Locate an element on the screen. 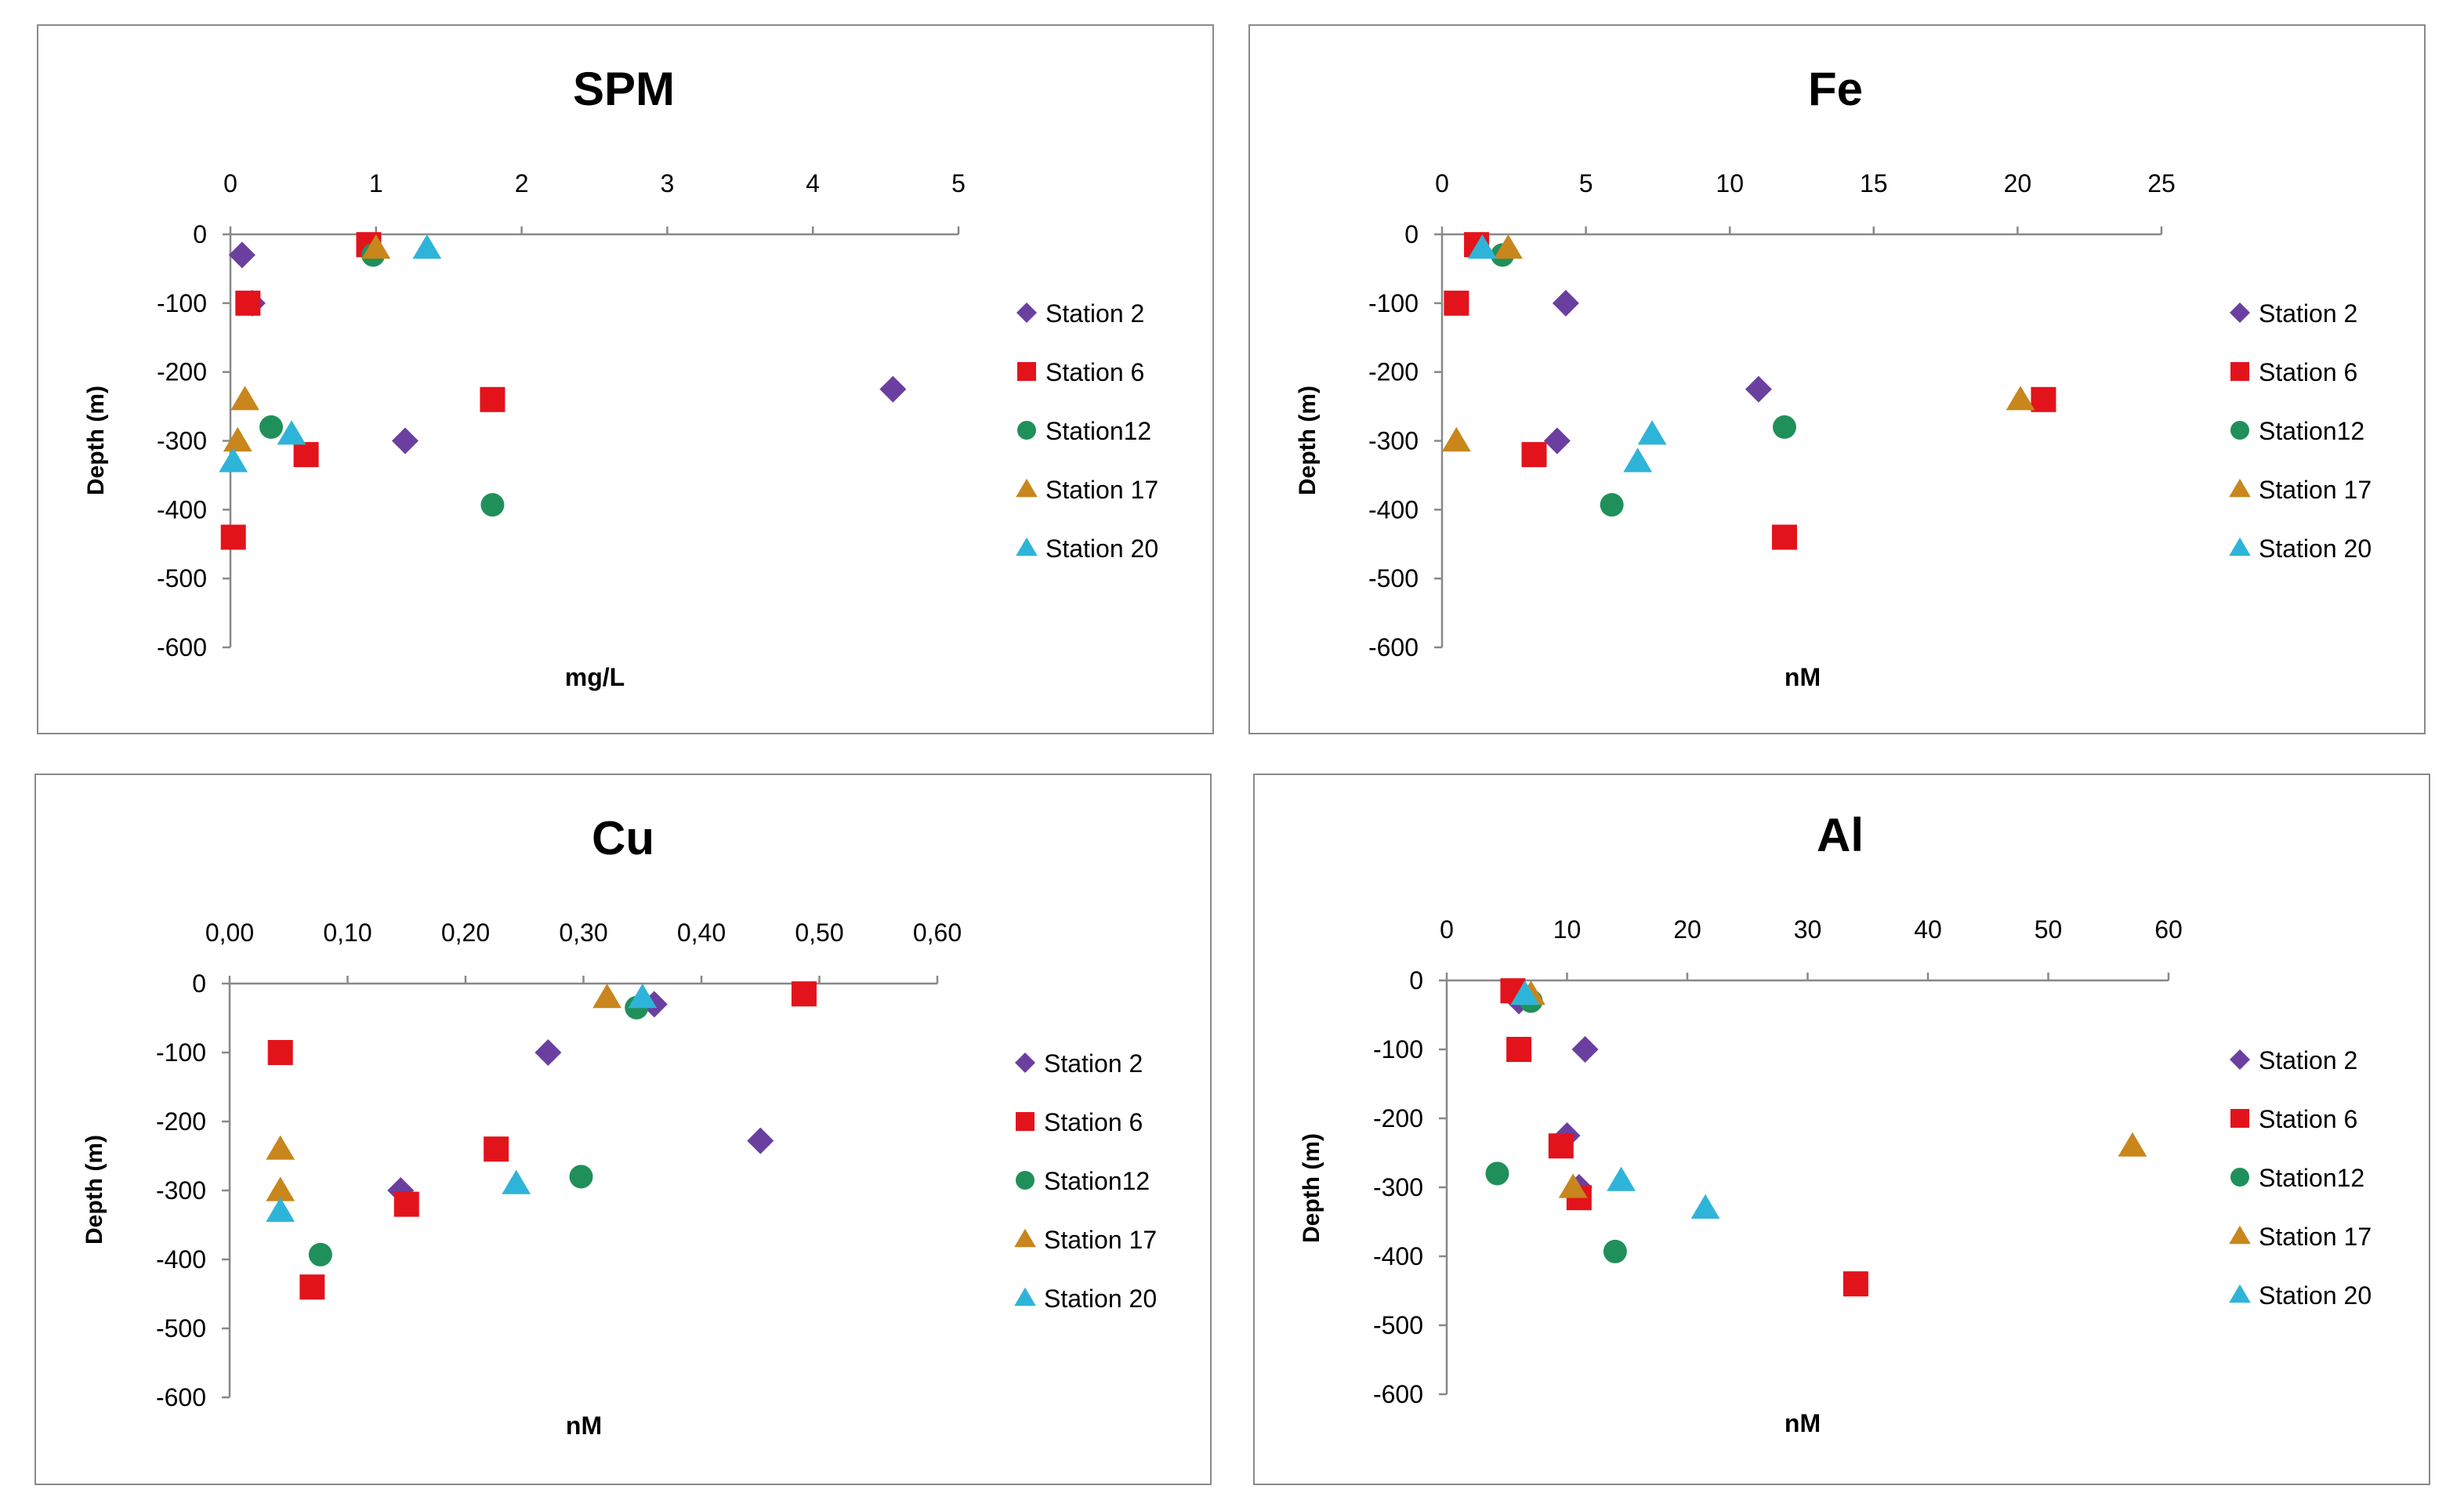 This screenshot has width=2464, height=1511. x-tick-label: 20 is located at coordinates (1687, 929).